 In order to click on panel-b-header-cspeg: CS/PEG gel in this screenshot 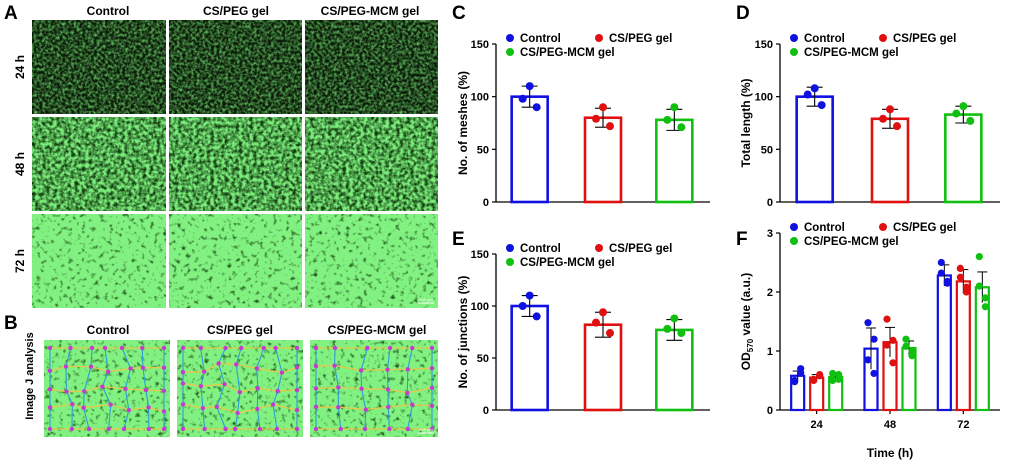, I will do `click(240, 330)`.